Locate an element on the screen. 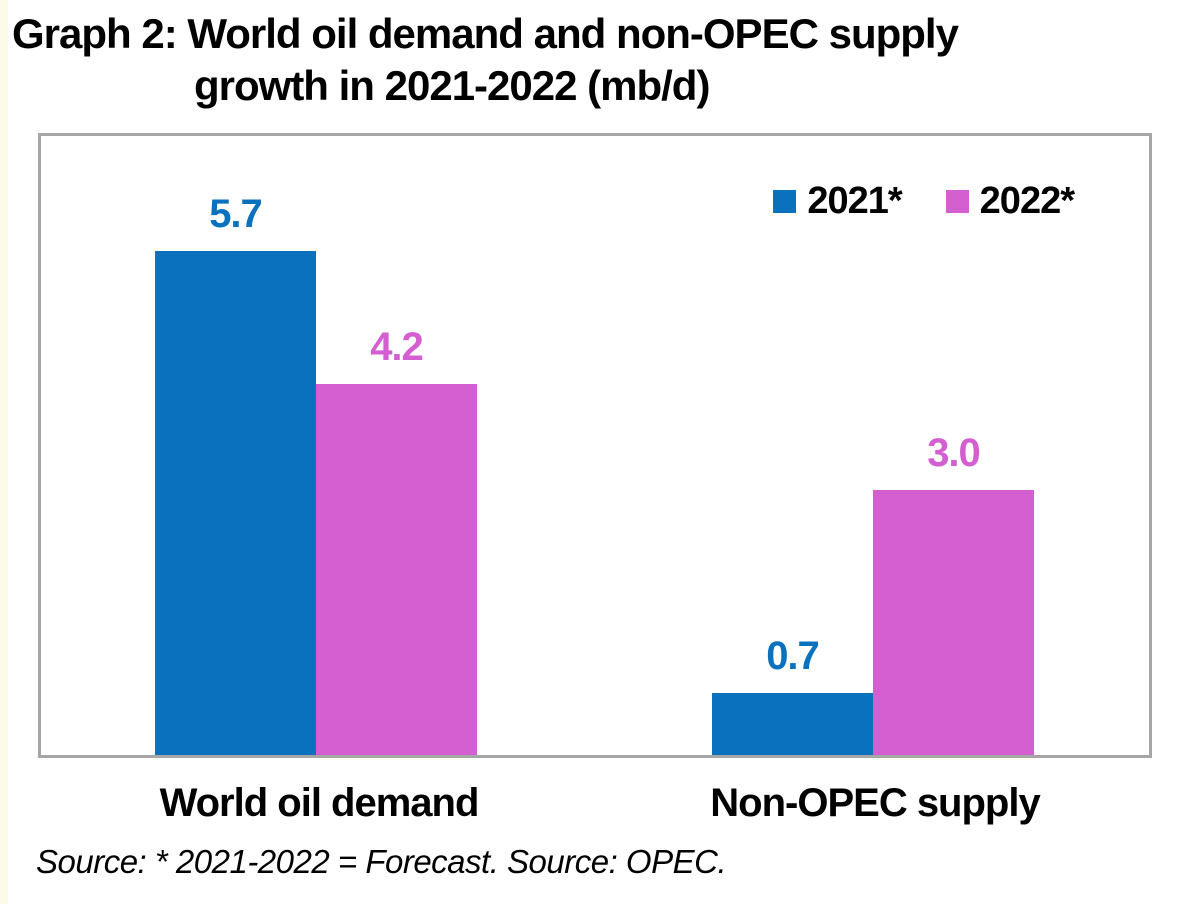 This screenshot has height=904, width=1185. page-edge-strip is located at coordinates (4, 452).